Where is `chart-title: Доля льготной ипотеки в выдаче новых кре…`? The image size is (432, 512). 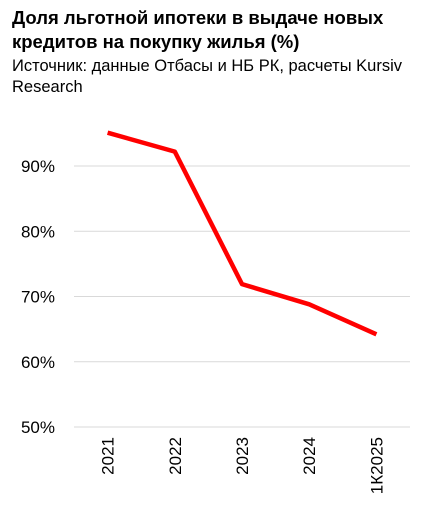 chart-title: Доля льготной ипотеки в выдаче новых кре… is located at coordinates (198, 29).